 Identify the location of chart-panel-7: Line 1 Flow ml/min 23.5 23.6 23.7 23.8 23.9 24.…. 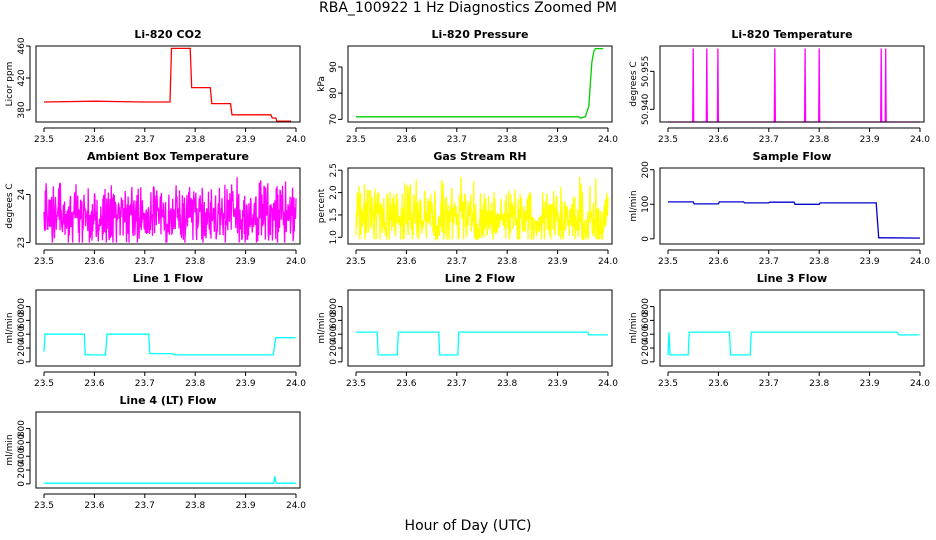
(155, 330).